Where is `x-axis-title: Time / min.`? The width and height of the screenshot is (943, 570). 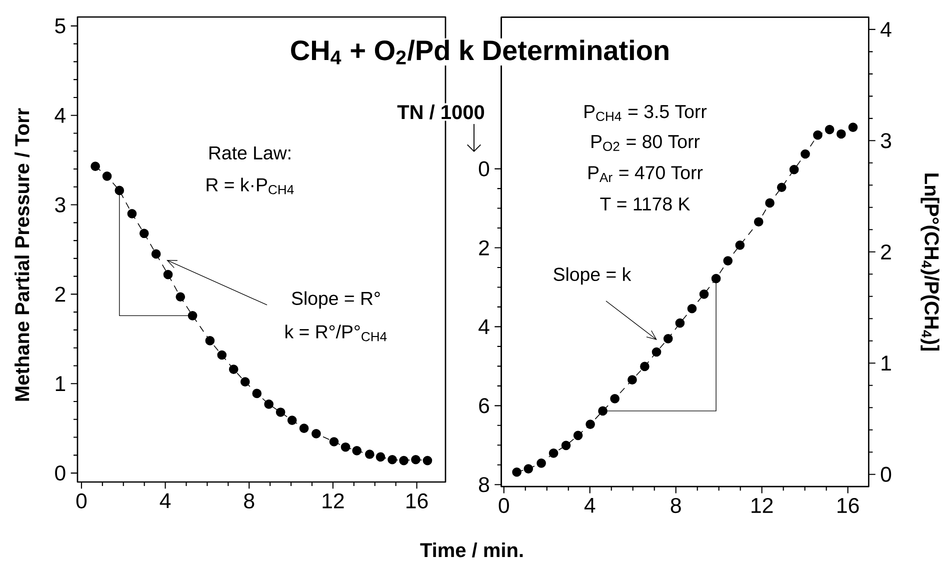 x-axis-title: Time / min. is located at coordinates (471, 550).